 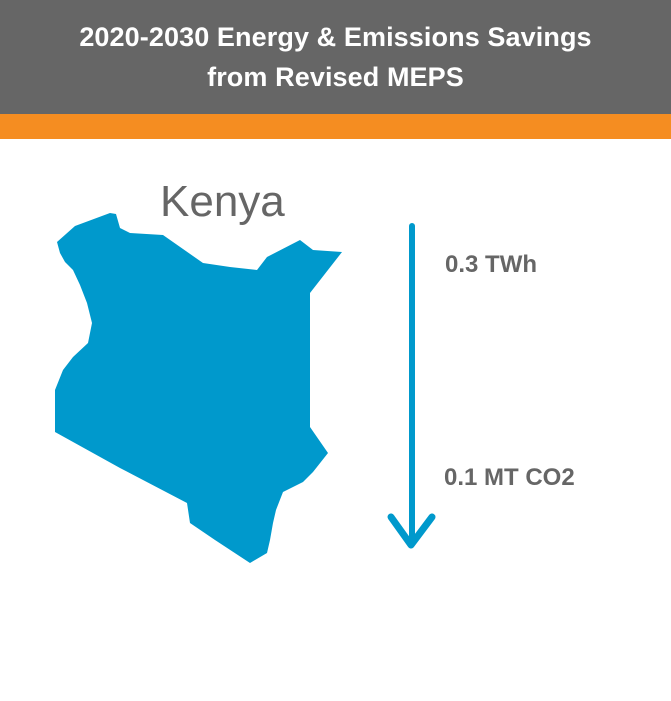 What do you see at coordinates (491, 264) in the screenshot?
I see `energy-savings-value: 0.3 TWh` at bounding box center [491, 264].